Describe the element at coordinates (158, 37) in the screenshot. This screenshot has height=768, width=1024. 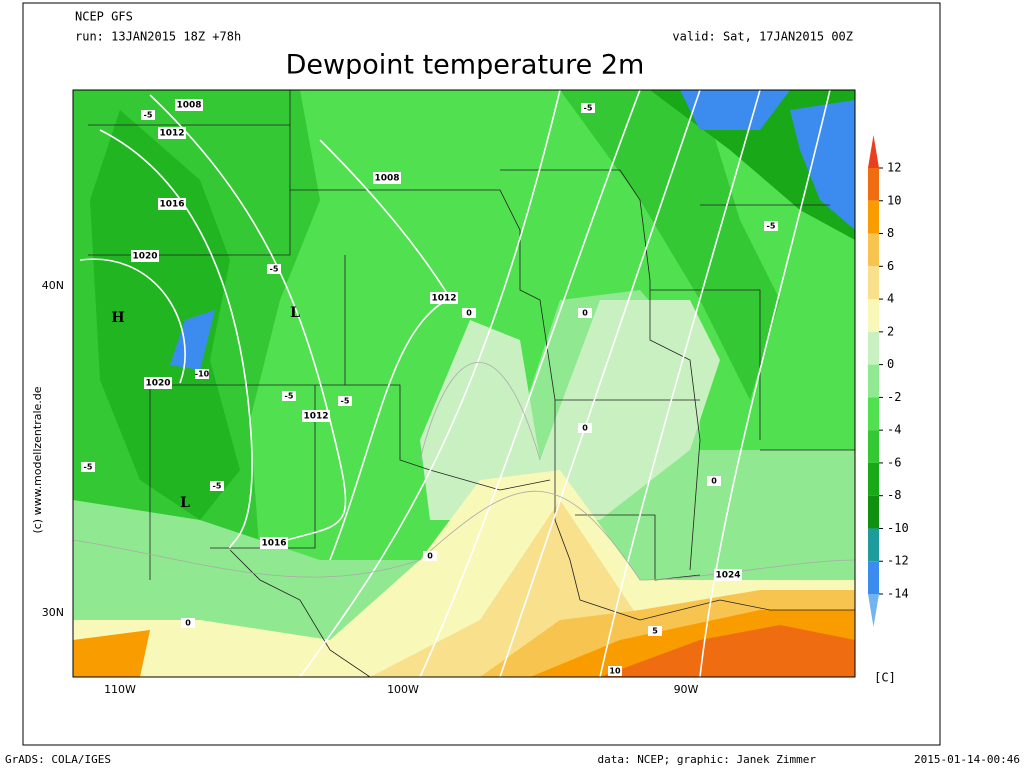
I see `run: run: 13JAN2015 18Z +78h` at that location.